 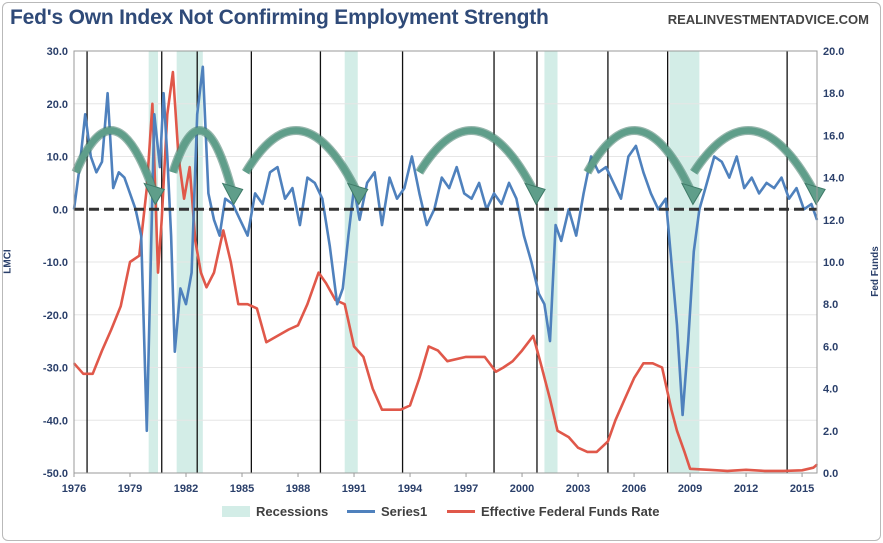 I want to click on y-left-tick-label: -40.0, so click(x=55, y=421).